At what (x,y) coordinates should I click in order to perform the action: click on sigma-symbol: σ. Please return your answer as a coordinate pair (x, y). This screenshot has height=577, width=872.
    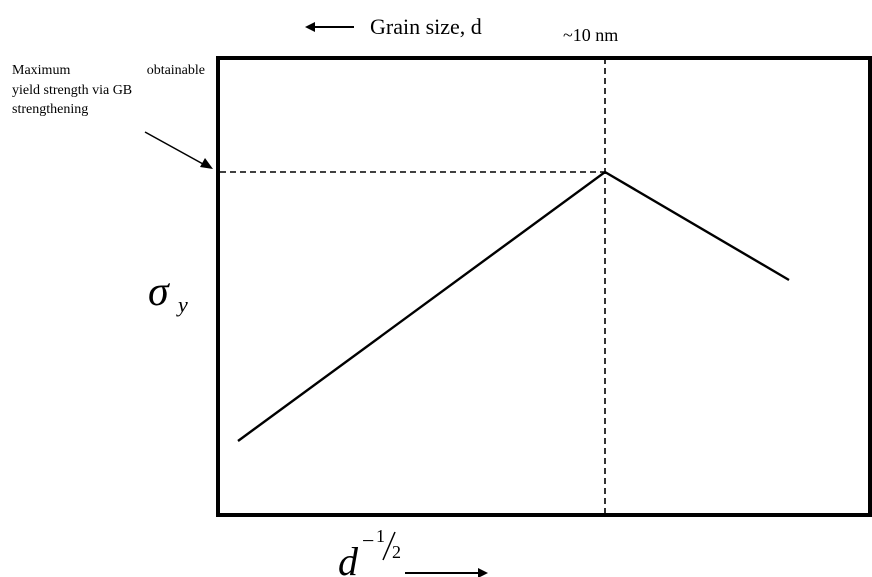
    Looking at the image, I should click on (159, 292).